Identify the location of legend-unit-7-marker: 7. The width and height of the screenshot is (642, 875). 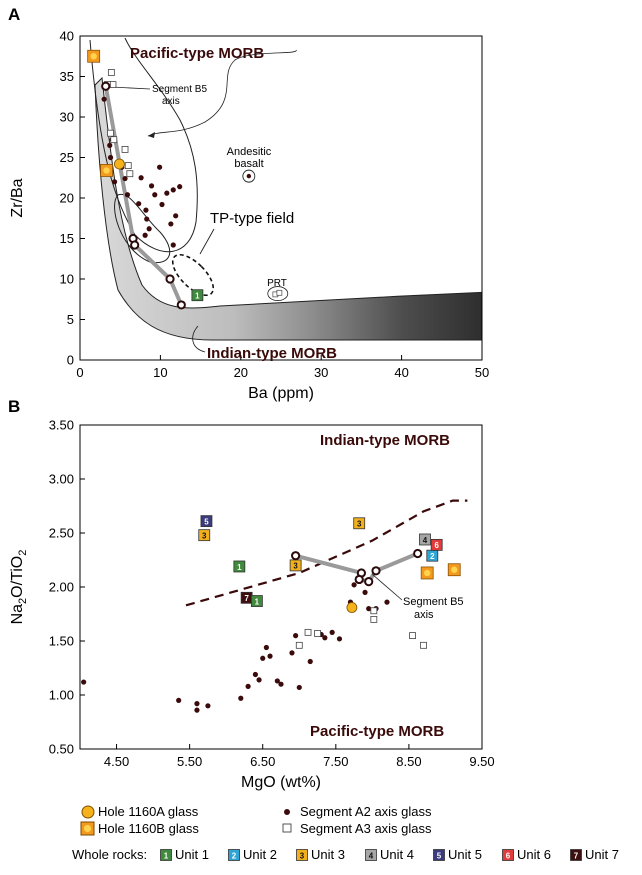
(576, 855).